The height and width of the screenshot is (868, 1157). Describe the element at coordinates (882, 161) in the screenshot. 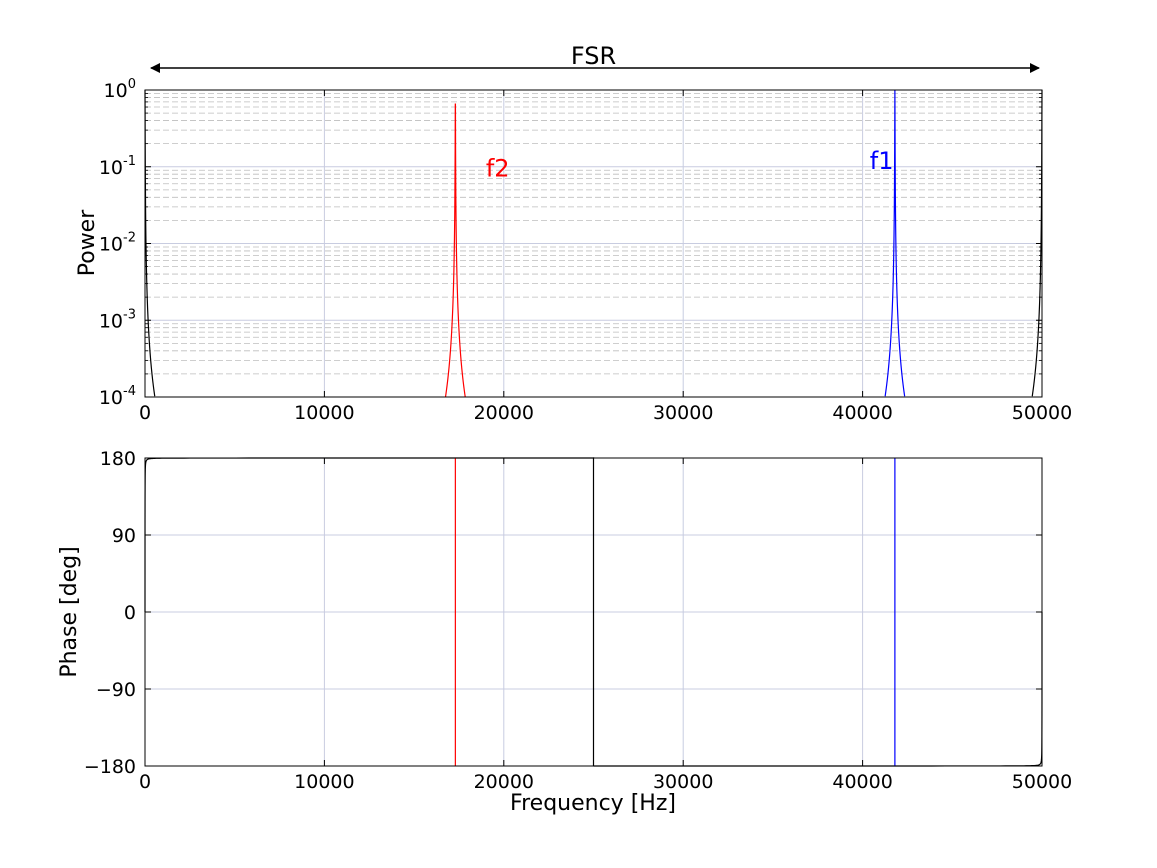

I see `peak-label-f1: f1` at that location.